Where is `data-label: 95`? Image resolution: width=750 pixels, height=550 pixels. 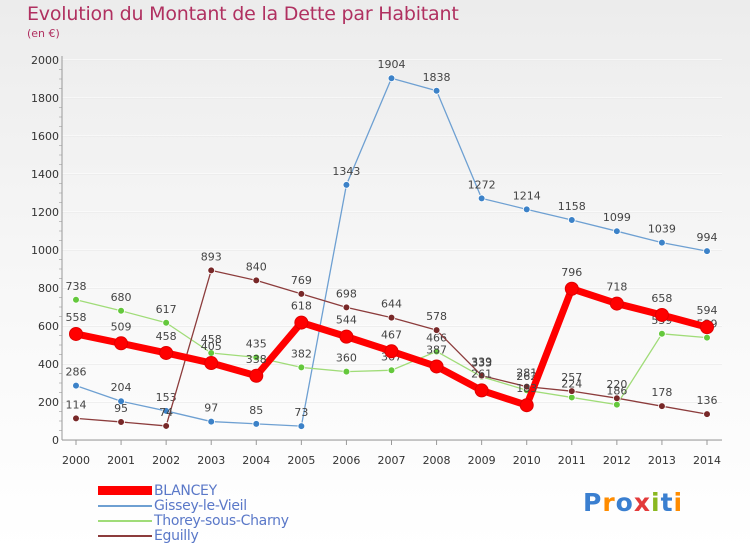 data-label: 95 is located at coordinates (121, 408).